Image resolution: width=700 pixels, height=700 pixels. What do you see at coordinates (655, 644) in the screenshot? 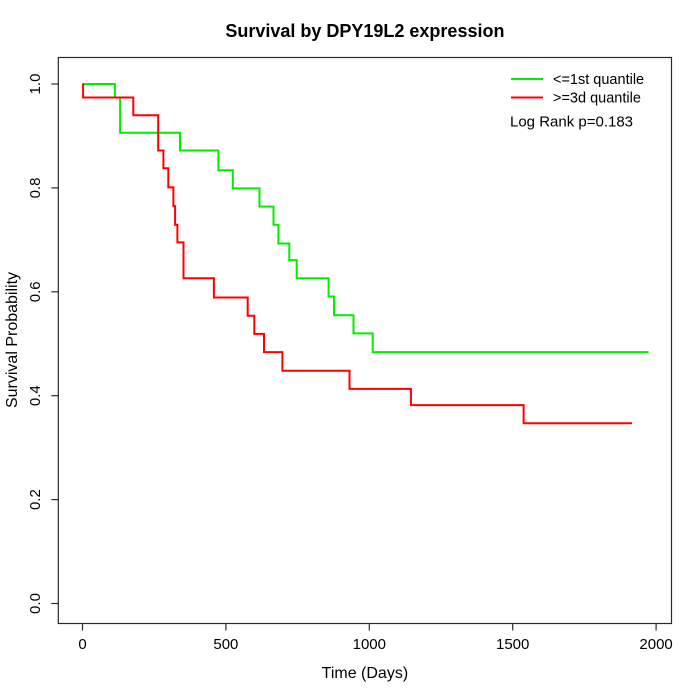
I see `x-tick-label: 2000` at bounding box center [655, 644].